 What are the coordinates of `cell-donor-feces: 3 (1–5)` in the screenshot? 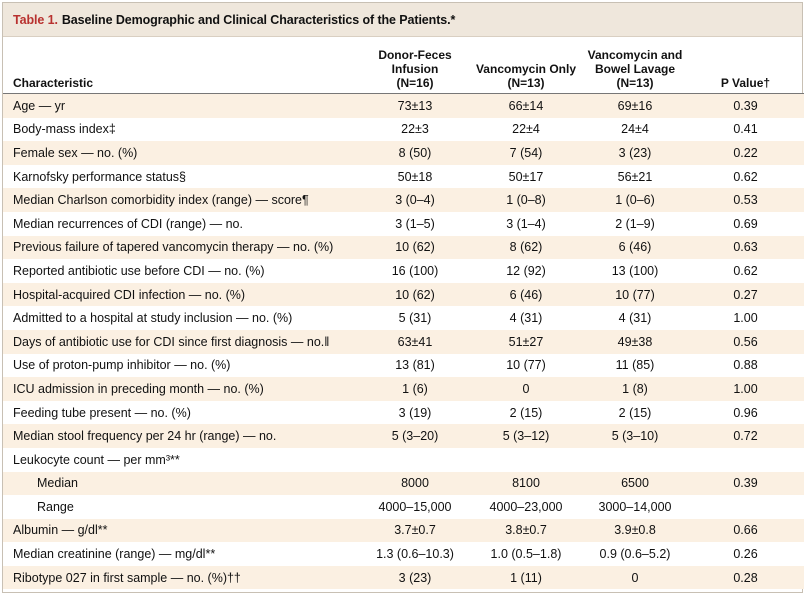 It's located at (415, 223).